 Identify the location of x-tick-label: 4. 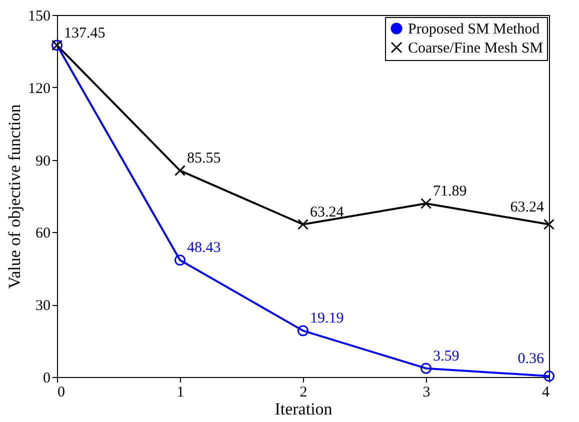
(546, 392).